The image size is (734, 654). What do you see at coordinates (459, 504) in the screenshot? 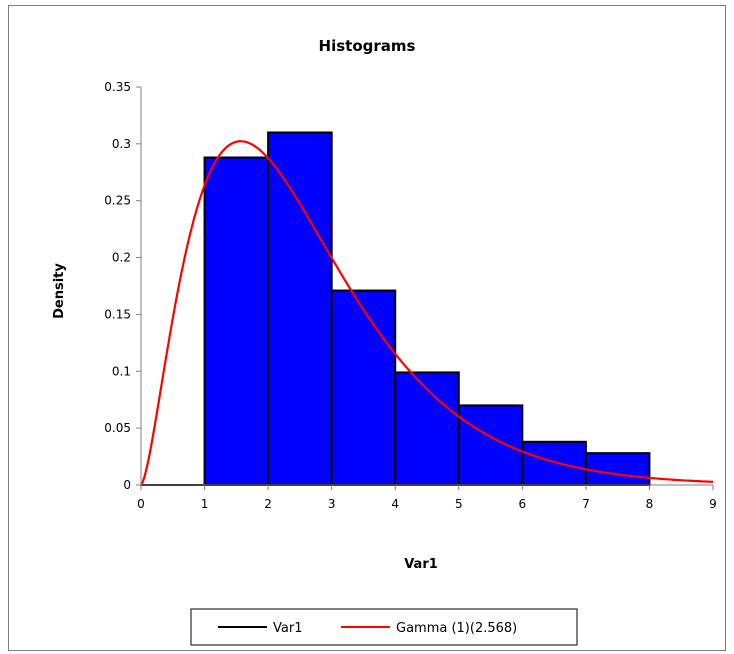
I see `x-tick-label: 5` at bounding box center [459, 504].